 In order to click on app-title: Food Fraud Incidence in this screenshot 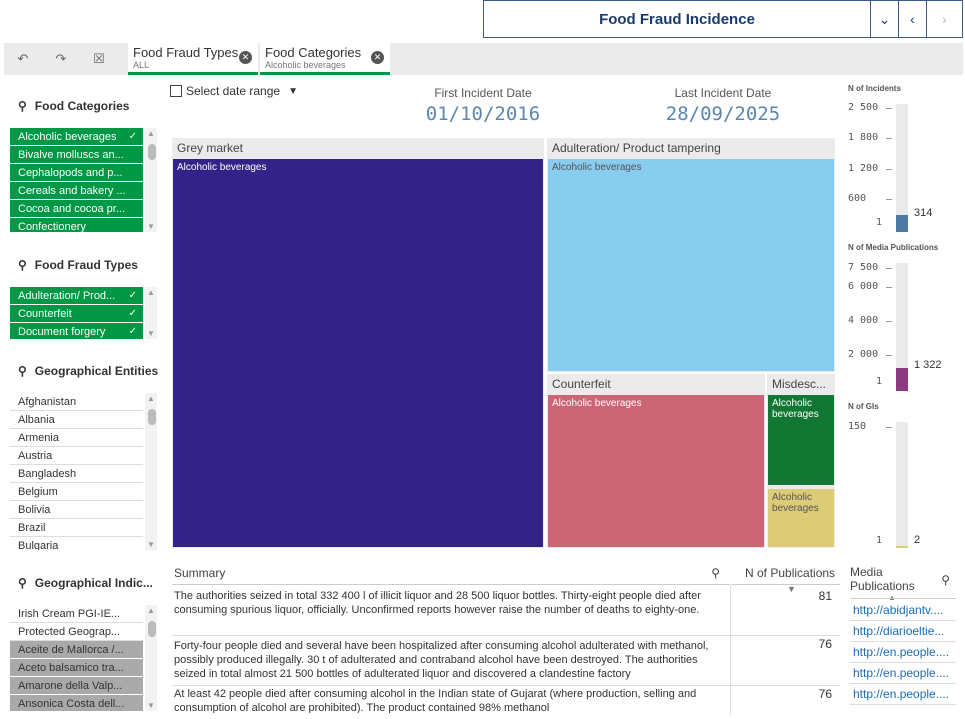, I will do `click(677, 19)`.